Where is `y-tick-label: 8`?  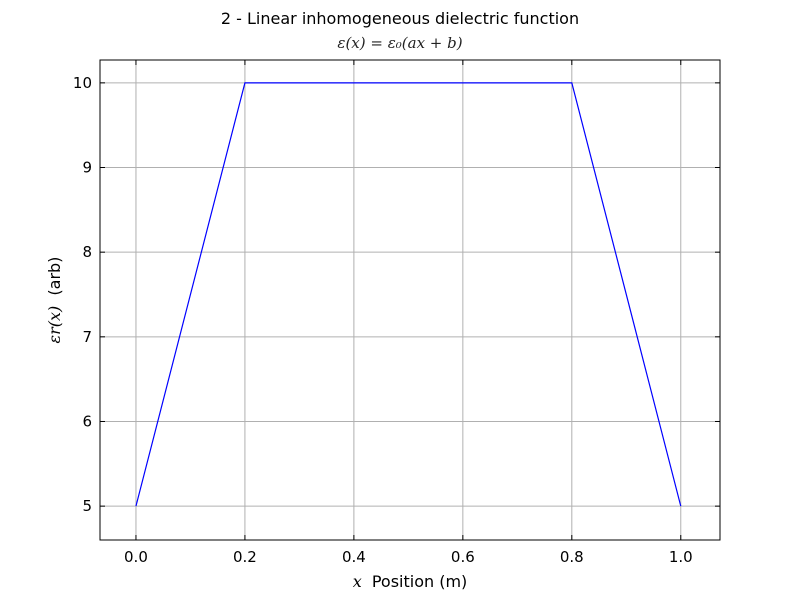
y-tick-label: 8 is located at coordinates (87, 252).